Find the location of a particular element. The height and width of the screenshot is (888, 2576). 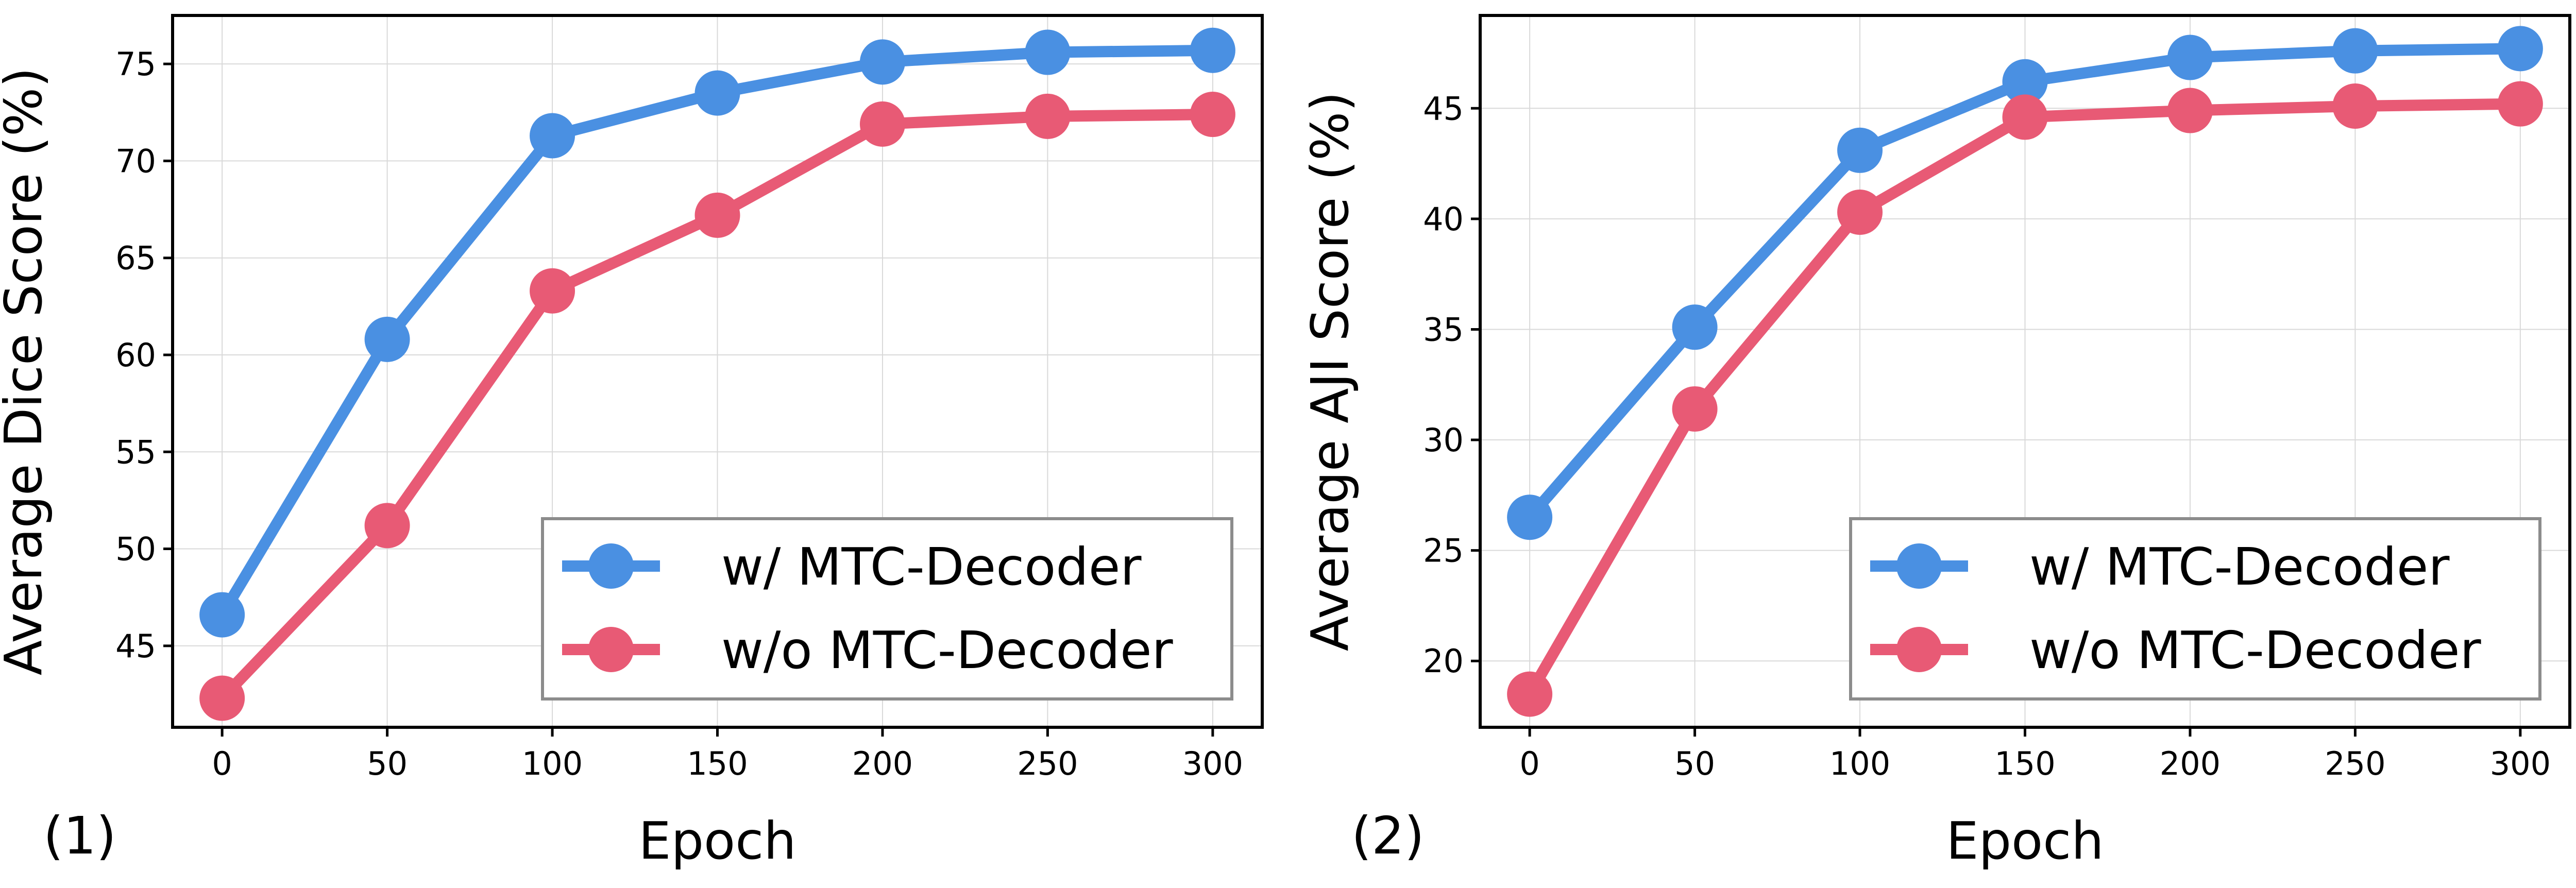

panel-tag: (2) is located at coordinates (1388, 836).